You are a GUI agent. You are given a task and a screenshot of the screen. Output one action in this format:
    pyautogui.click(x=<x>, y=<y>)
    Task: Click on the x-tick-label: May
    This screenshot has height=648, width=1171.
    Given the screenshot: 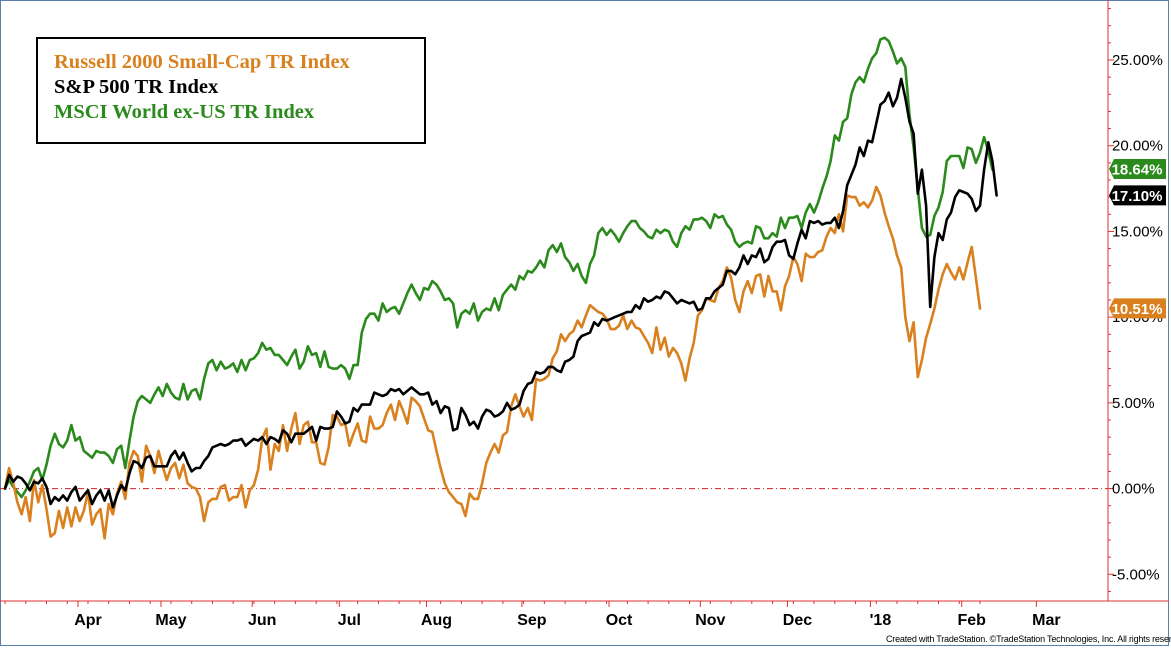 What is the action you would take?
    pyautogui.click(x=170, y=620)
    